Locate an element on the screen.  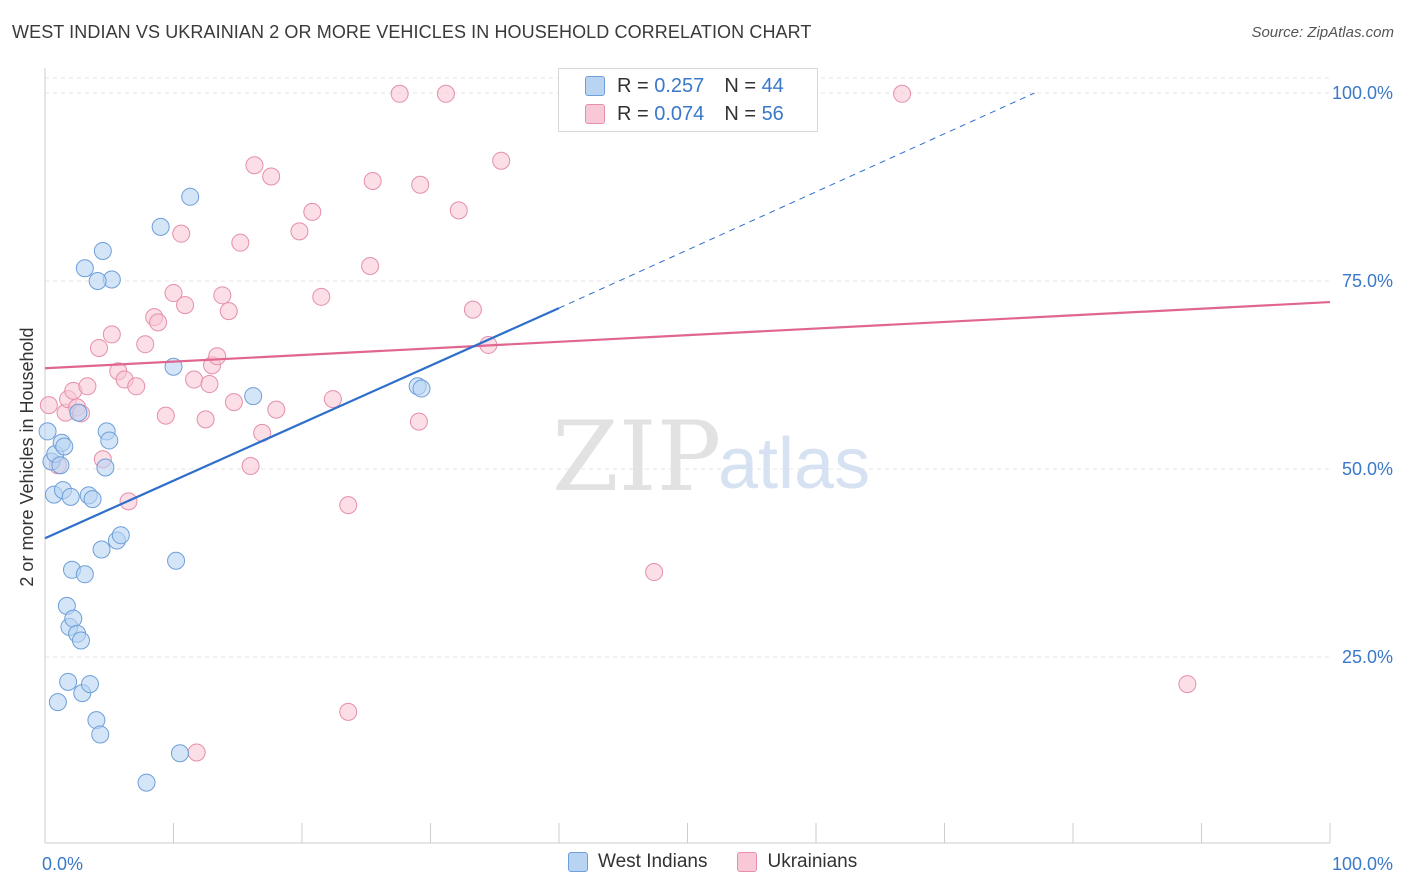
bottom-legend-label-ukrainians: Ukrainians is located at coordinates (812, 861).